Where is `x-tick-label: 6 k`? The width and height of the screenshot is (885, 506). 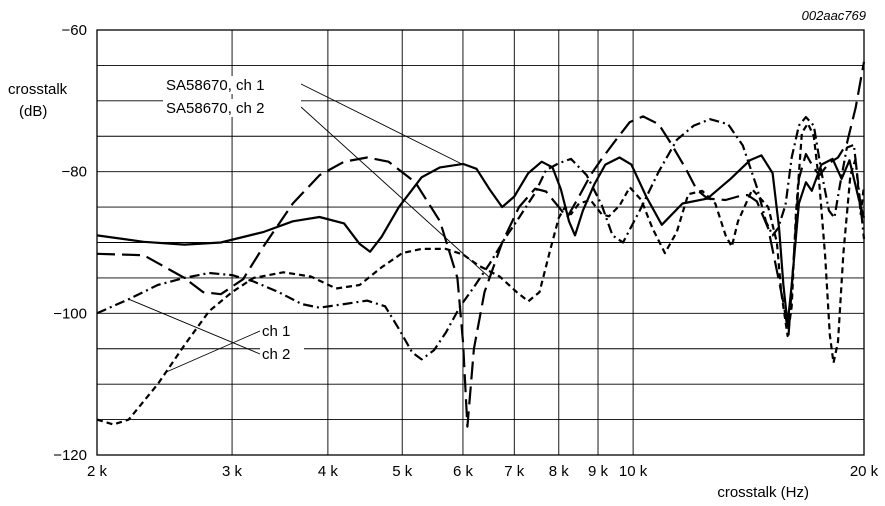
x-tick-label: 6 k is located at coordinates (463, 471).